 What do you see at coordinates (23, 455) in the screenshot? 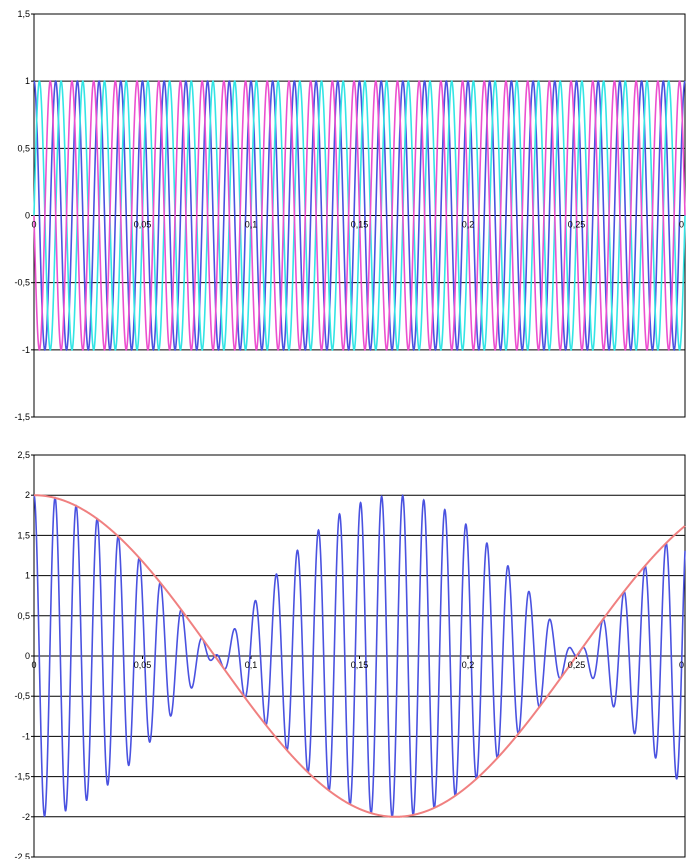
I see `bottom-y-tick-label: 2,5` at bounding box center [23, 455].